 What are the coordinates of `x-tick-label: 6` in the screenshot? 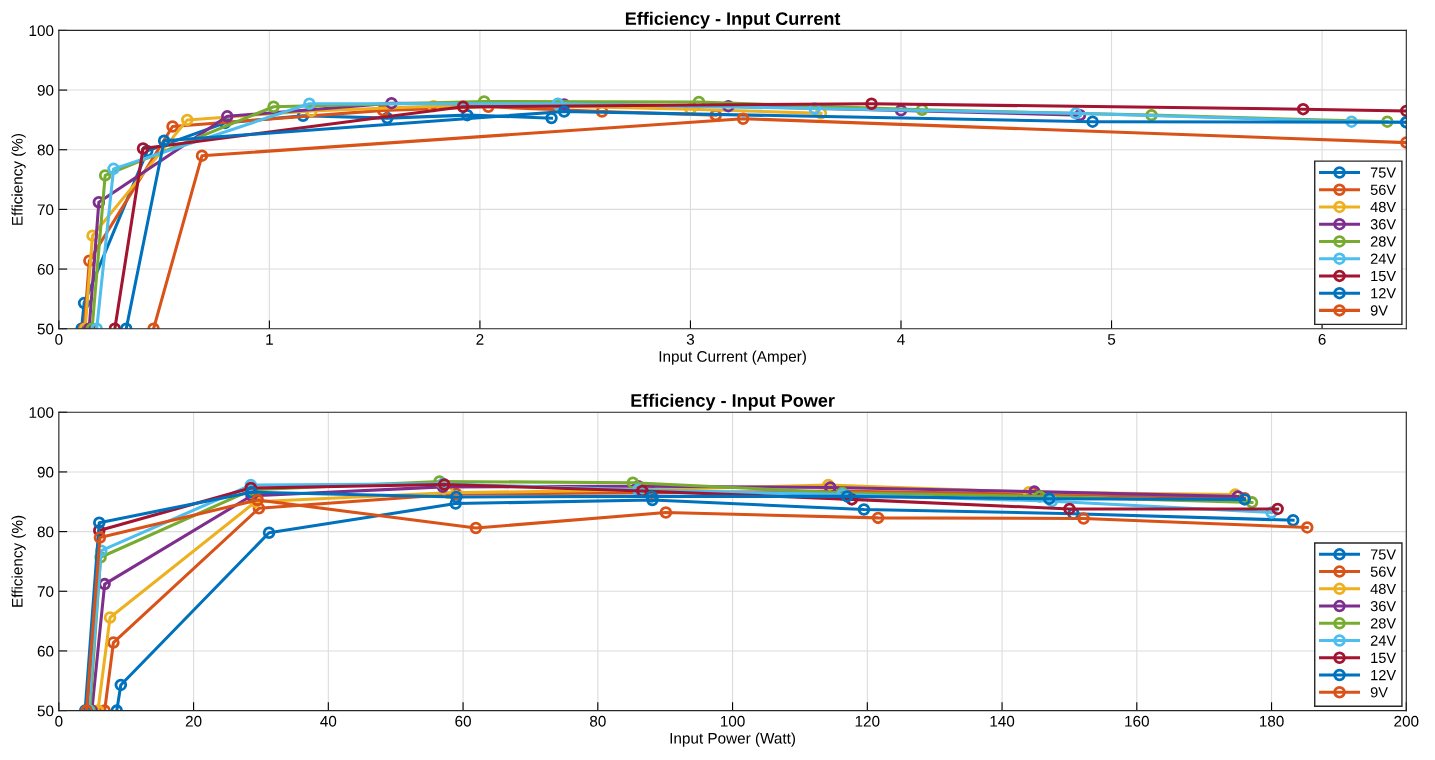 It's located at (1322, 339).